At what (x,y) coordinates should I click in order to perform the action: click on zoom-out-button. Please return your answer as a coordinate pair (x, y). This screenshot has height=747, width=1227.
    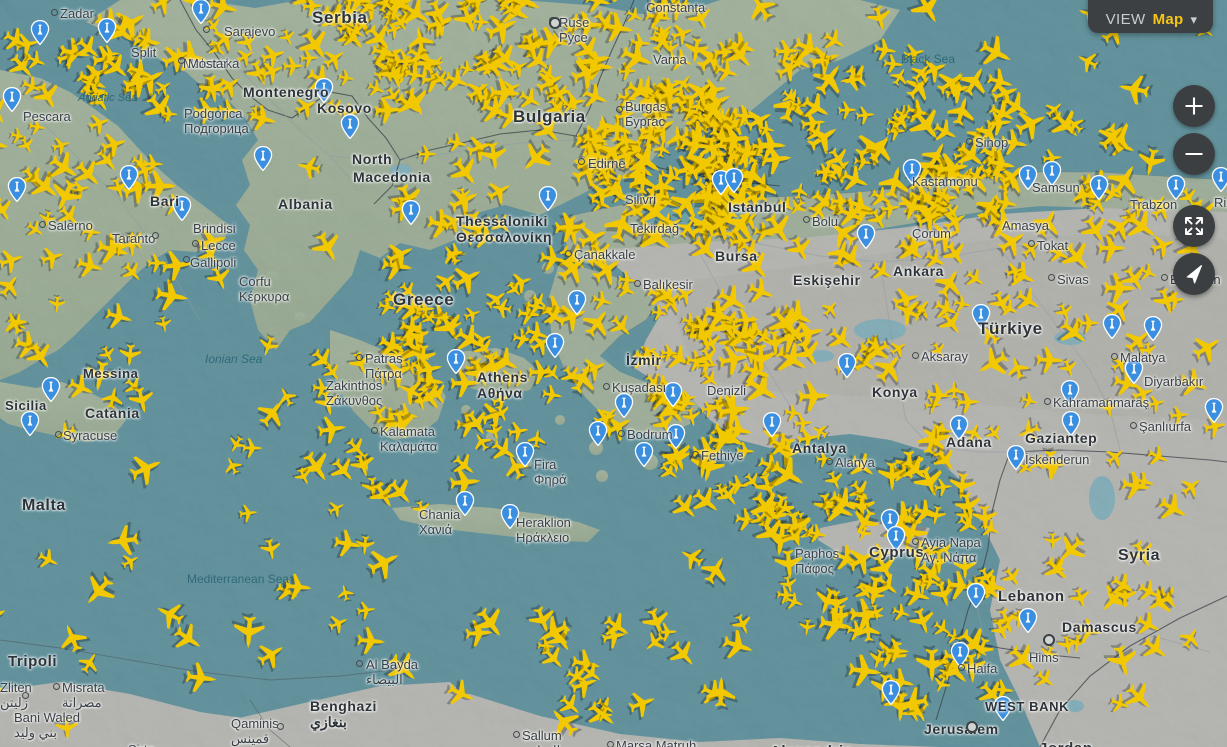
    Looking at the image, I should click on (1194, 154).